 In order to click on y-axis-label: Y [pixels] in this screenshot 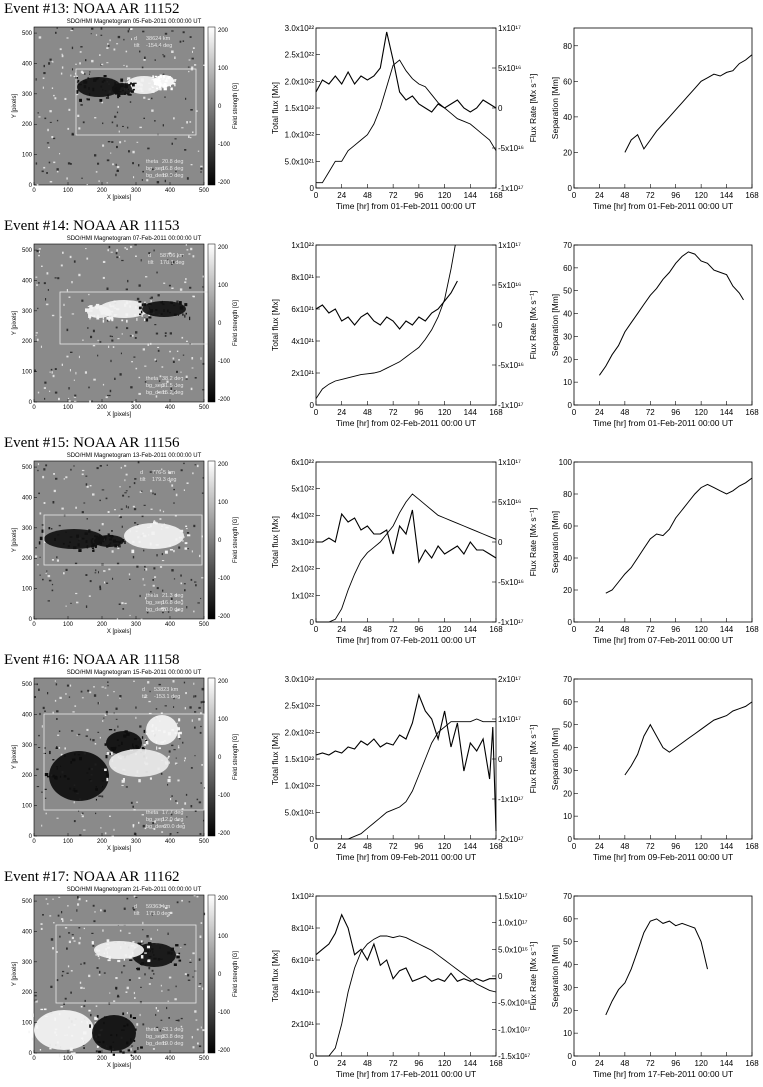, I will do `click(15, 757)`.